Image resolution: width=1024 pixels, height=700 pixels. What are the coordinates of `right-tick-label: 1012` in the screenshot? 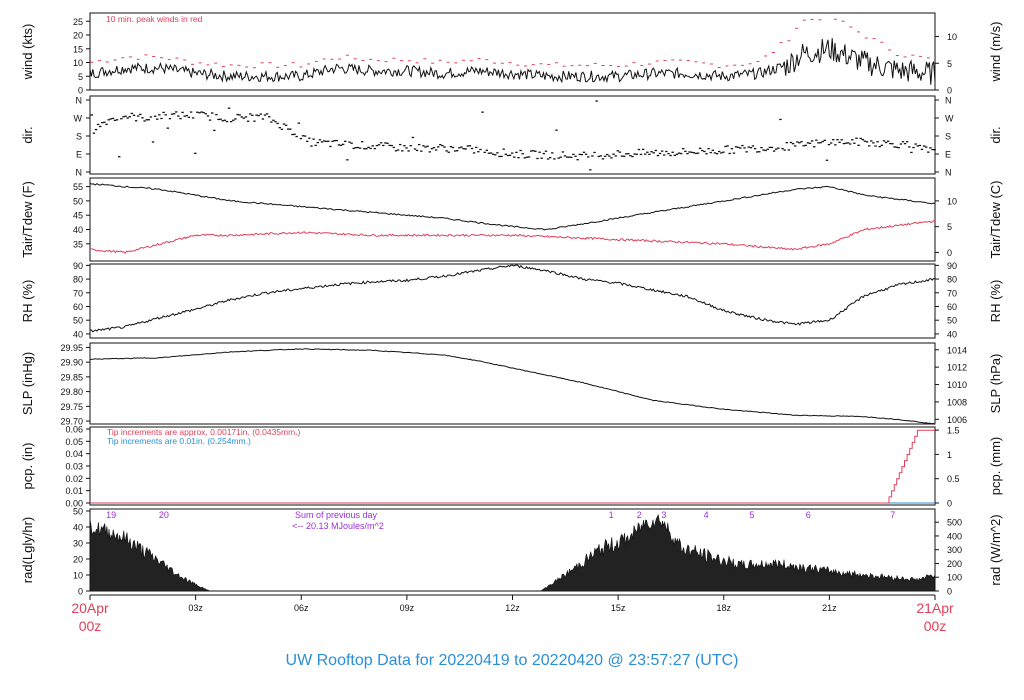 It's located at (957, 368).